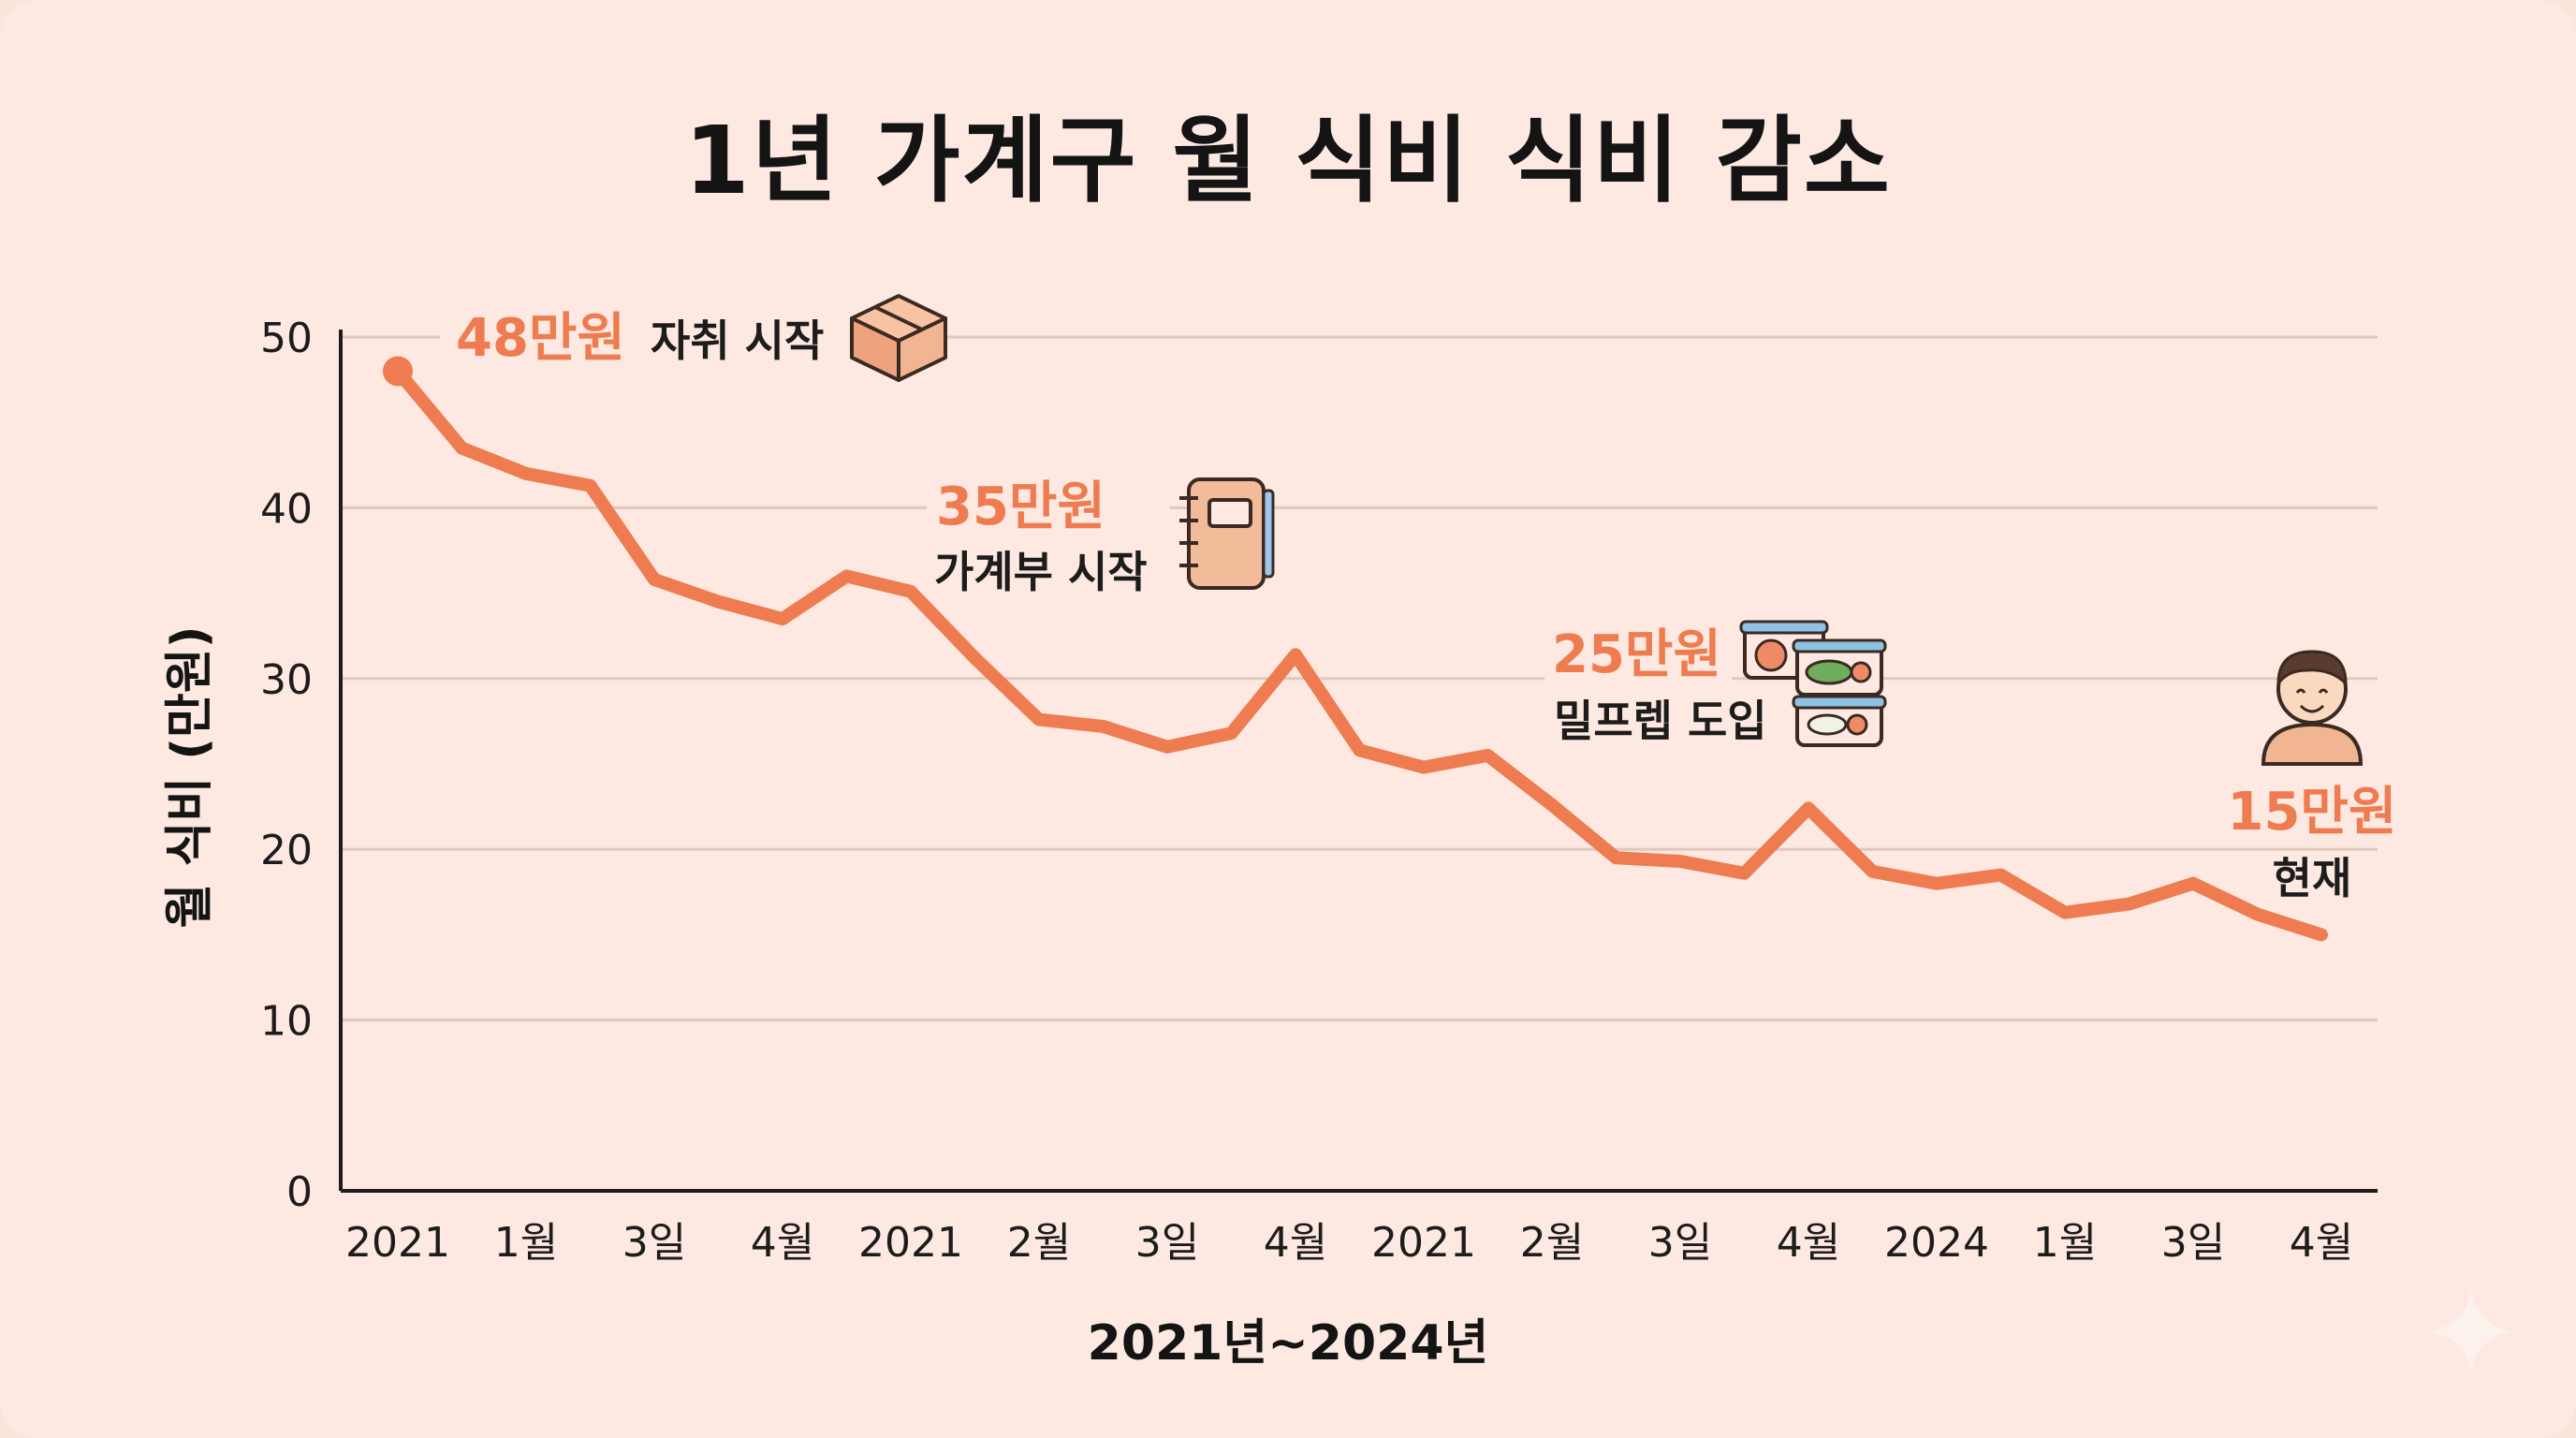  I want to click on annotation-value: 25만원, so click(1636, 654).